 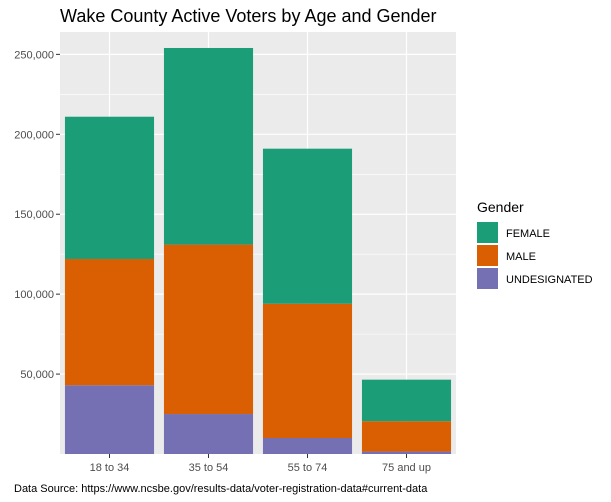 I want to click on legend-label-undesignated: UNDESIGNATED, so click(x=549, y=280).